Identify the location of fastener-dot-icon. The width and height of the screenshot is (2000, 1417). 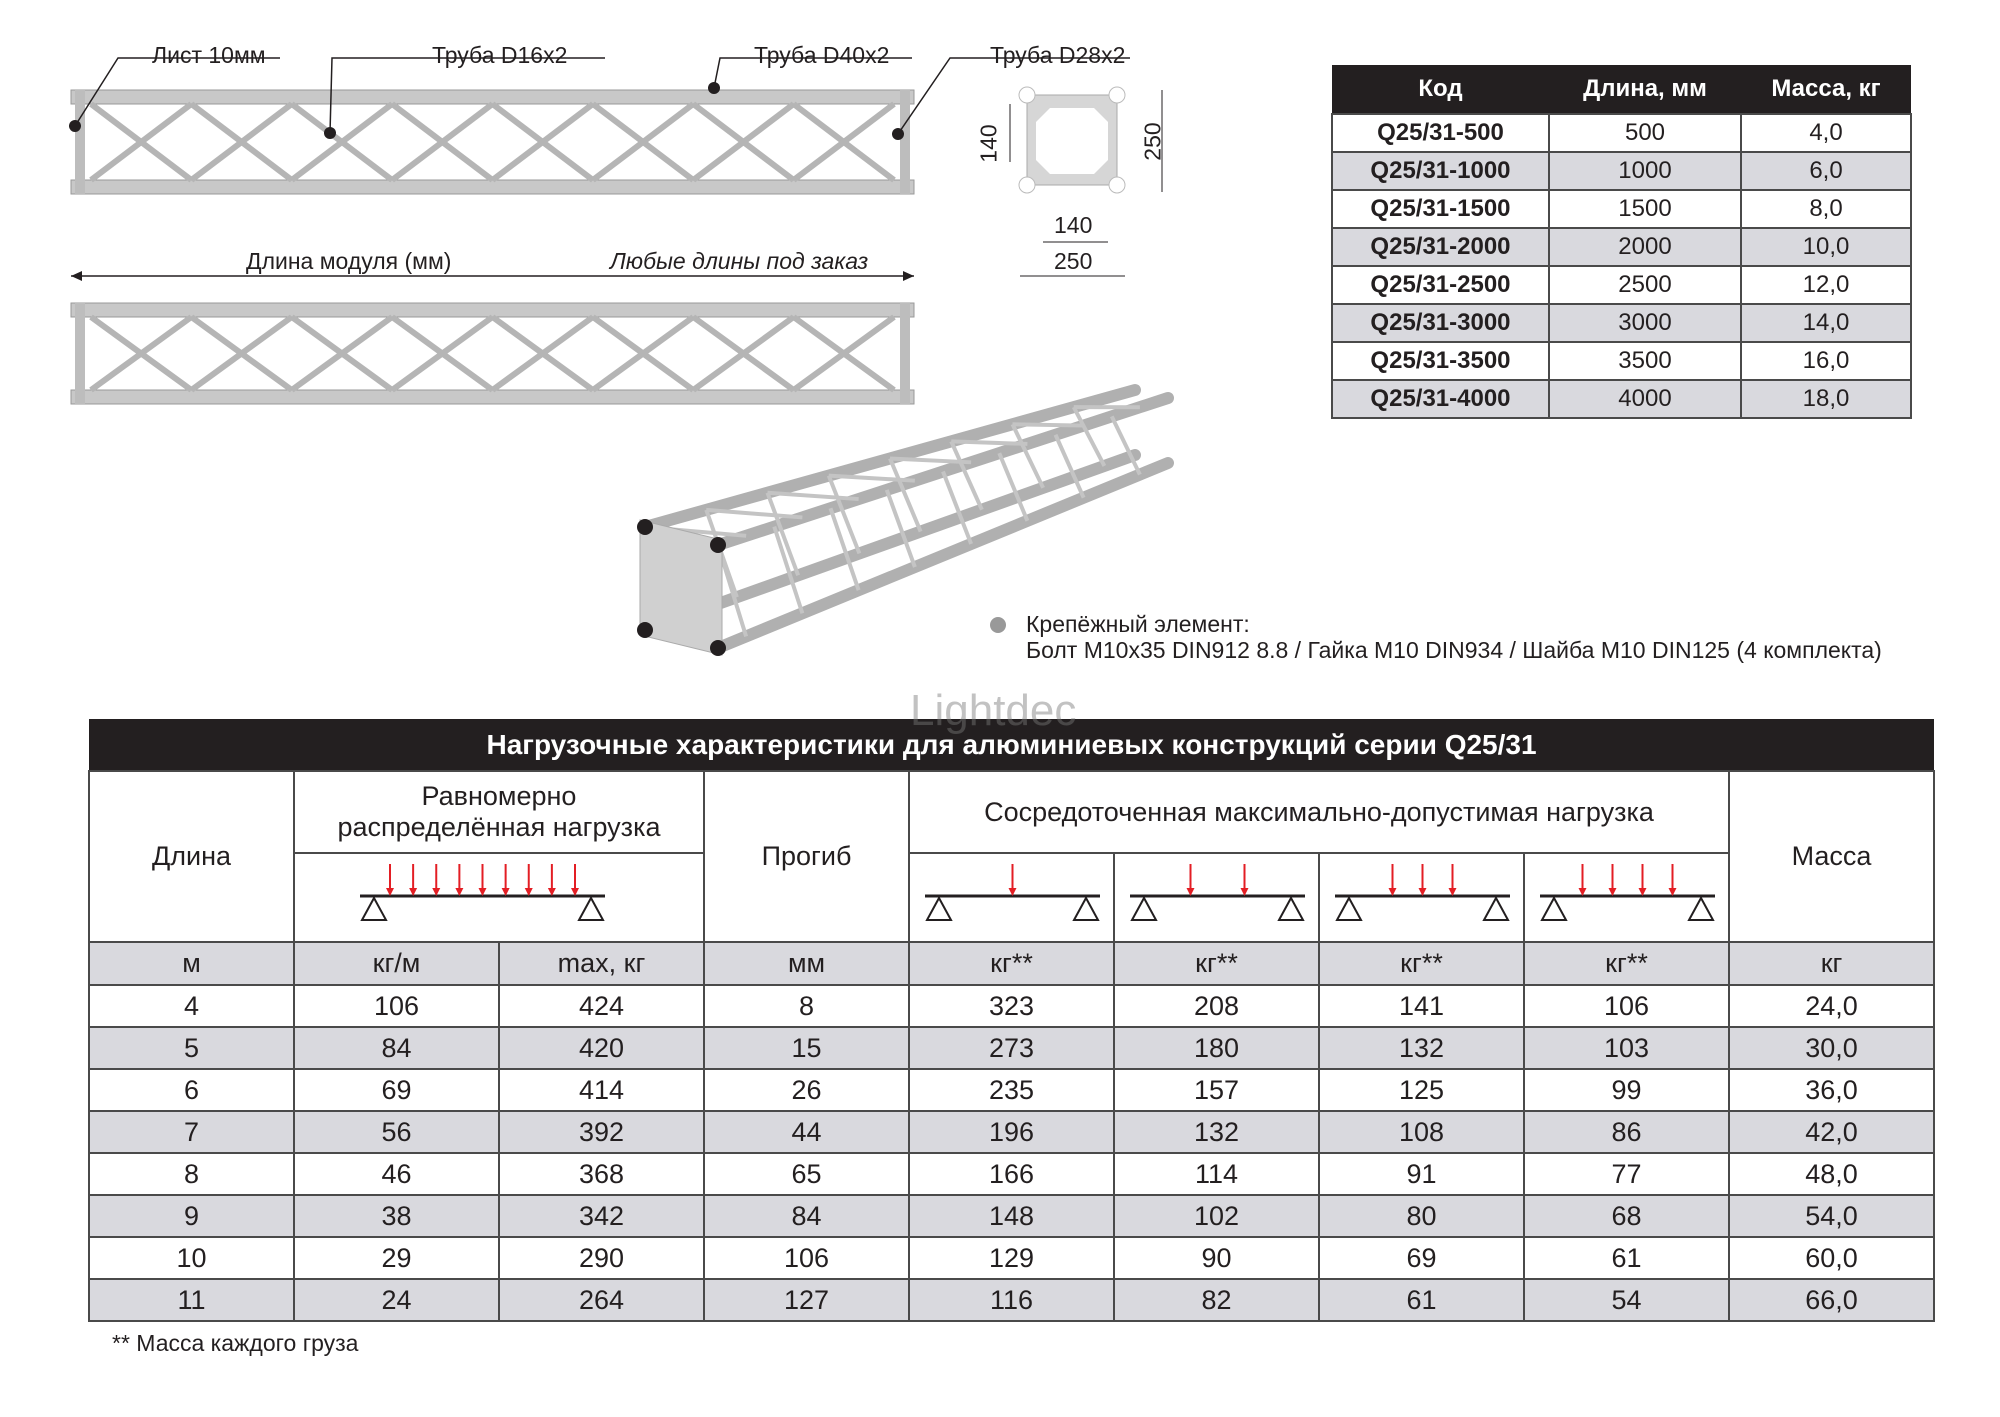
(998, 625).